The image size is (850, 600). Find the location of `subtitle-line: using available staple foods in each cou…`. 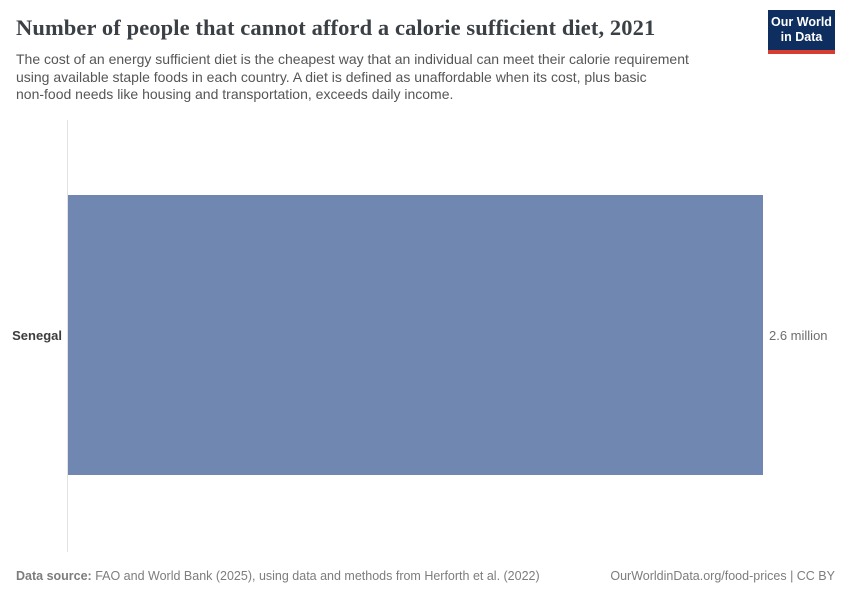

subtitle-line: using available staple foods in each cou… is located at coordinates (331, 76).